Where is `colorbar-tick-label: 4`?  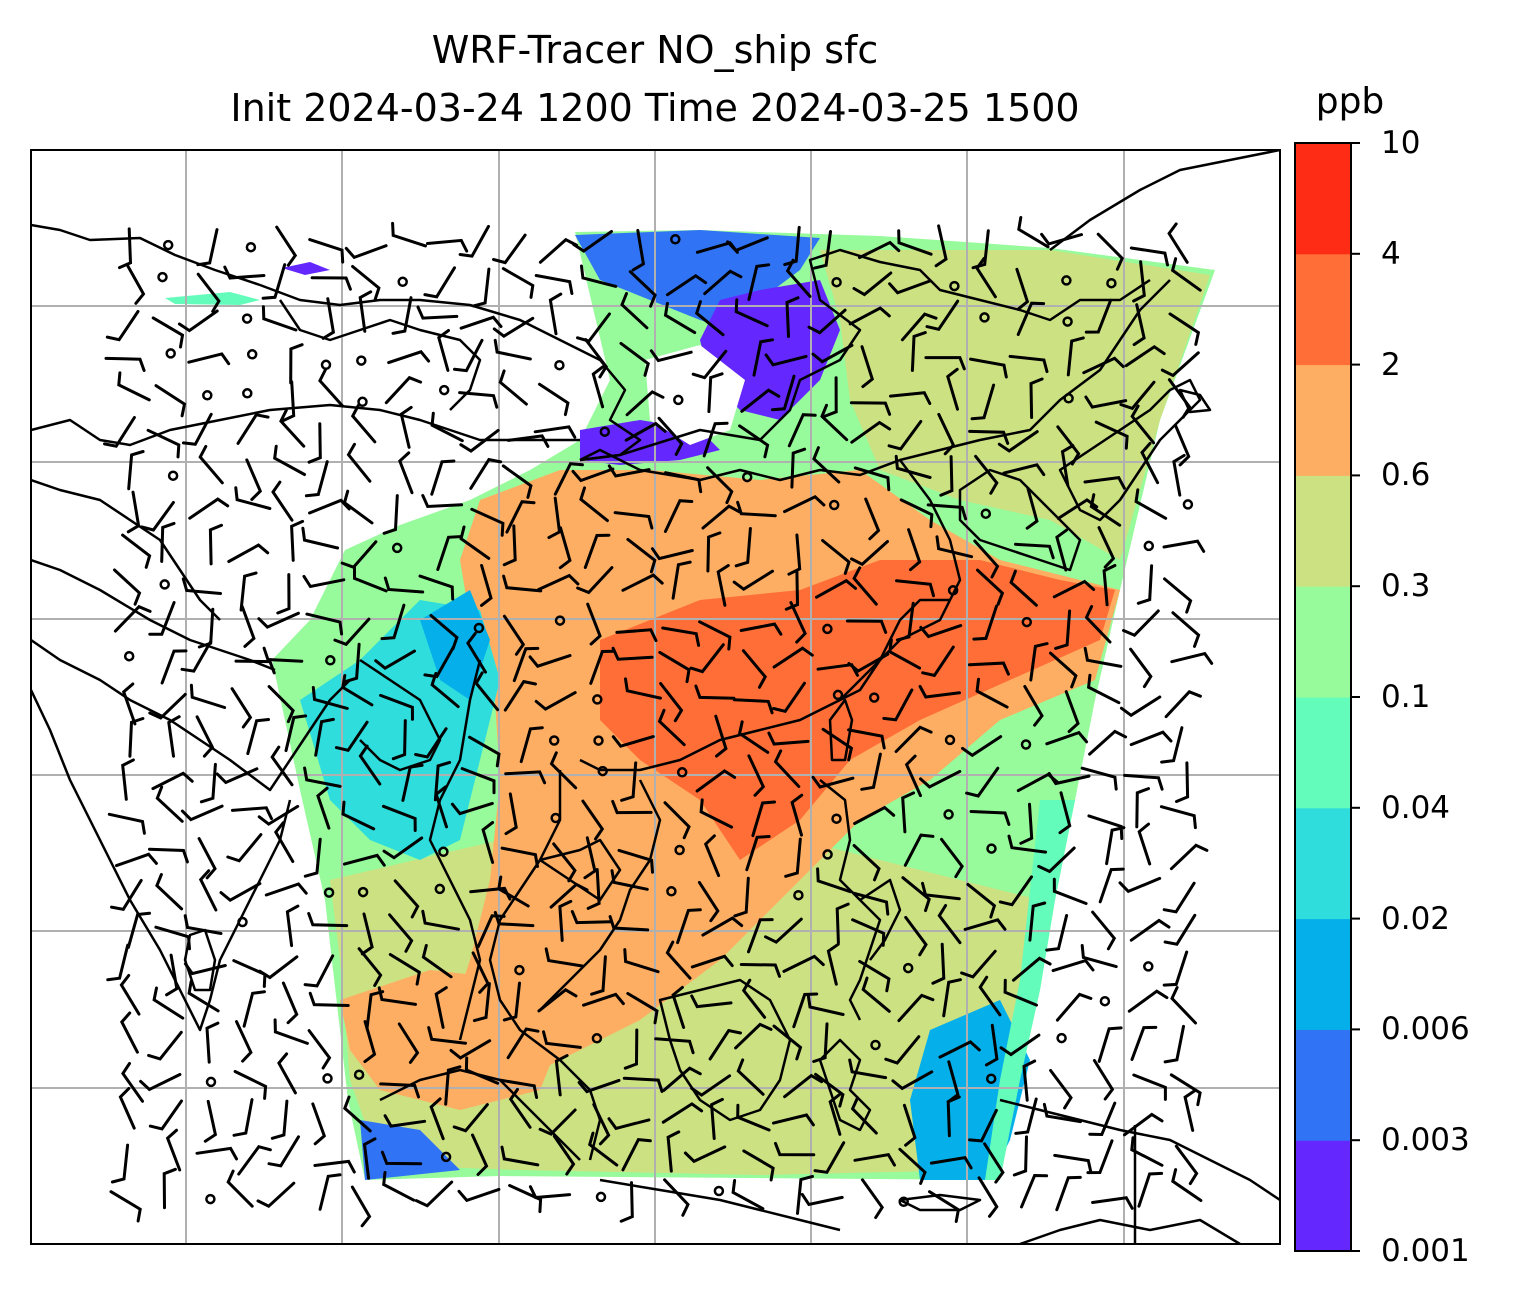
colorbar-tick-label: 4 is located at coordinates (1391, 253).